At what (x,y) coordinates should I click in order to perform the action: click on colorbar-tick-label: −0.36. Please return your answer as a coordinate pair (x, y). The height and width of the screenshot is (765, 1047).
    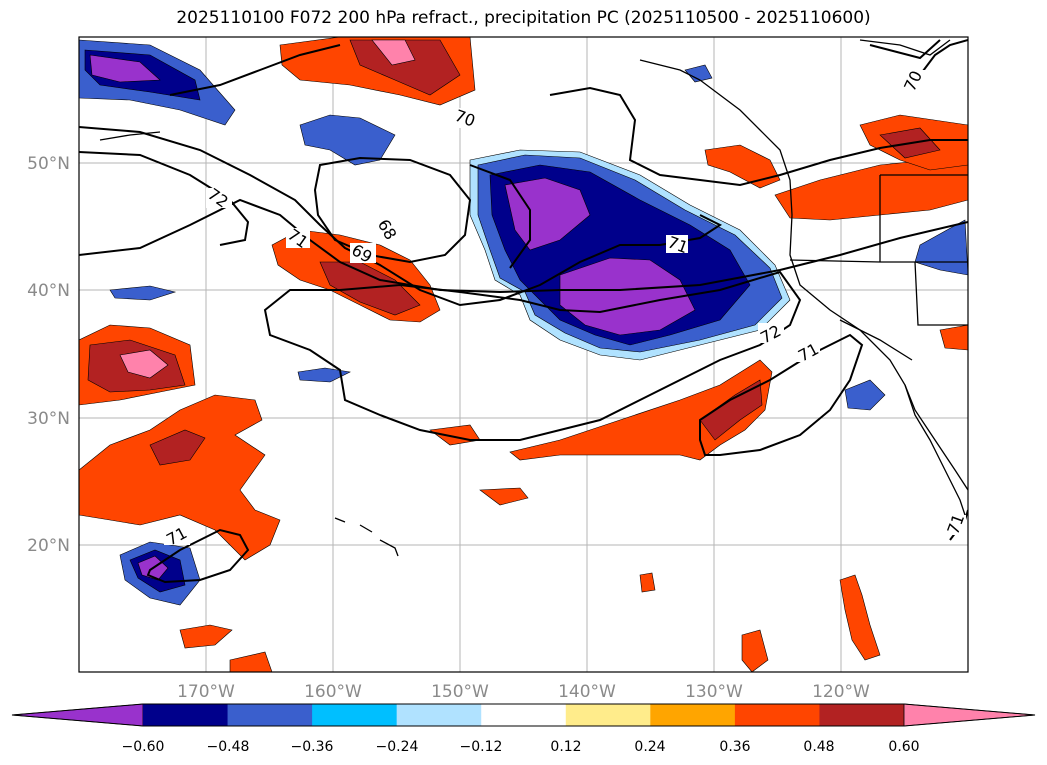
    Looking at the image, I should click on (312, 747).